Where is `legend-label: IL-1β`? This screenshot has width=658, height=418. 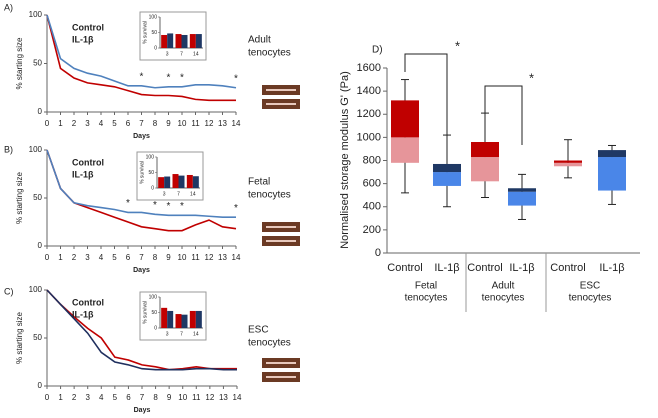
legend-label: IL-1β is located at coordinates (83, 174).